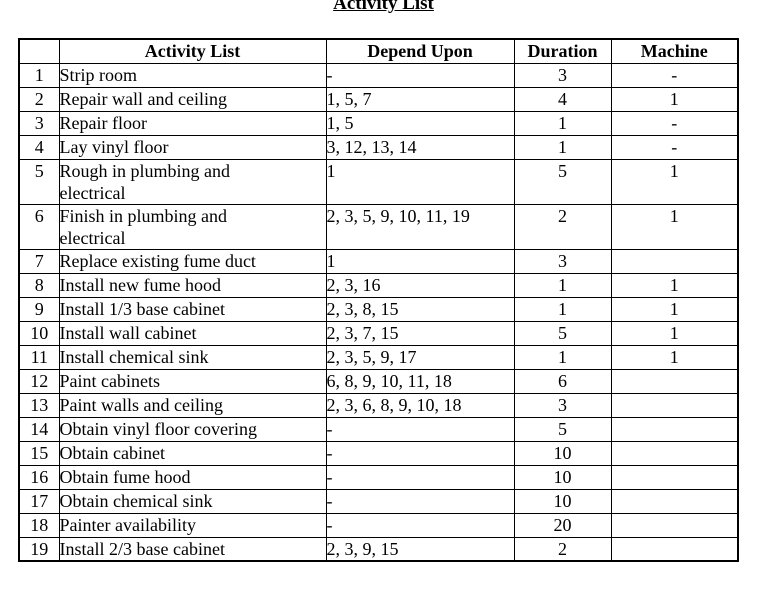 Image resolution: width=767 pixels, height=612 pixels. I want to click on cell-activity-name: Lay vinyl floor, so click(192, 147).